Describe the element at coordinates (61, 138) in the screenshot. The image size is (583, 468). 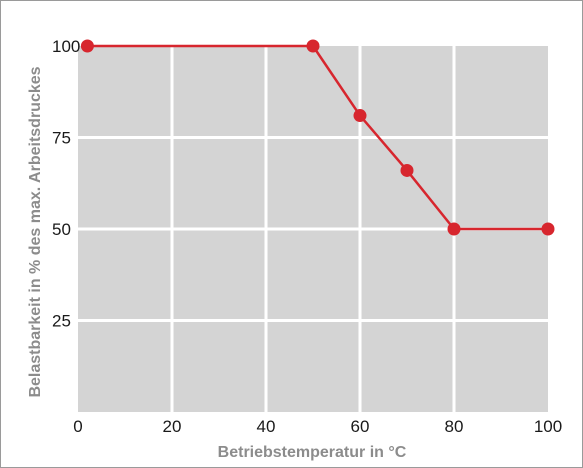
I see `y-tick-label: 75` at that location.